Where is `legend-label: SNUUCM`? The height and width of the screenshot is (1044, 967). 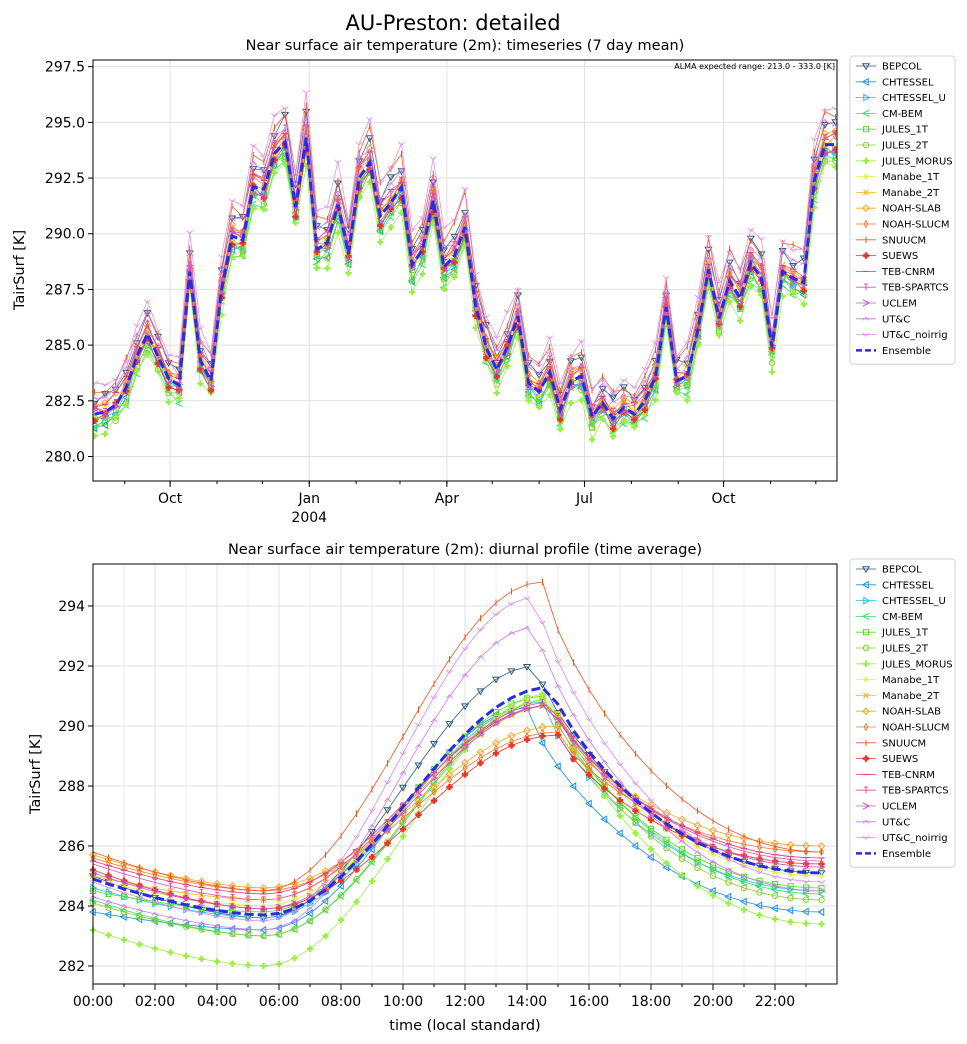 legend-label: SNUUCM is located at coordinates (904, 743).